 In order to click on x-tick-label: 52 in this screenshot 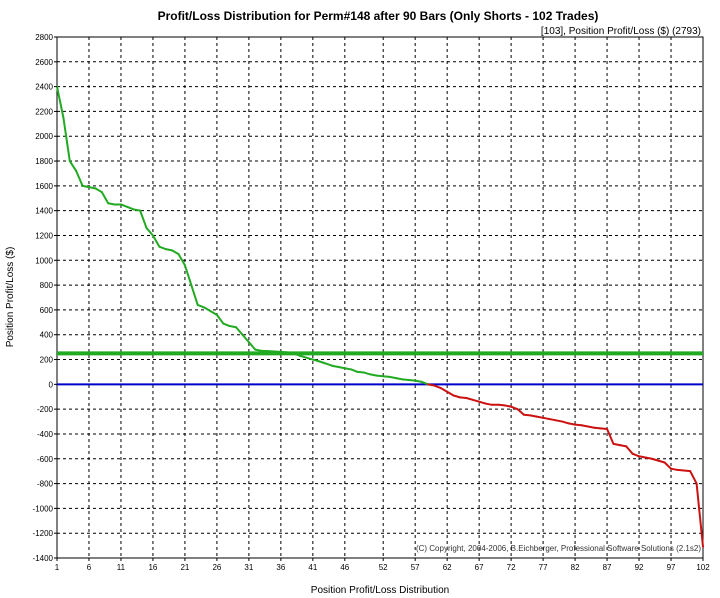, I will do `click(383, 567)`.